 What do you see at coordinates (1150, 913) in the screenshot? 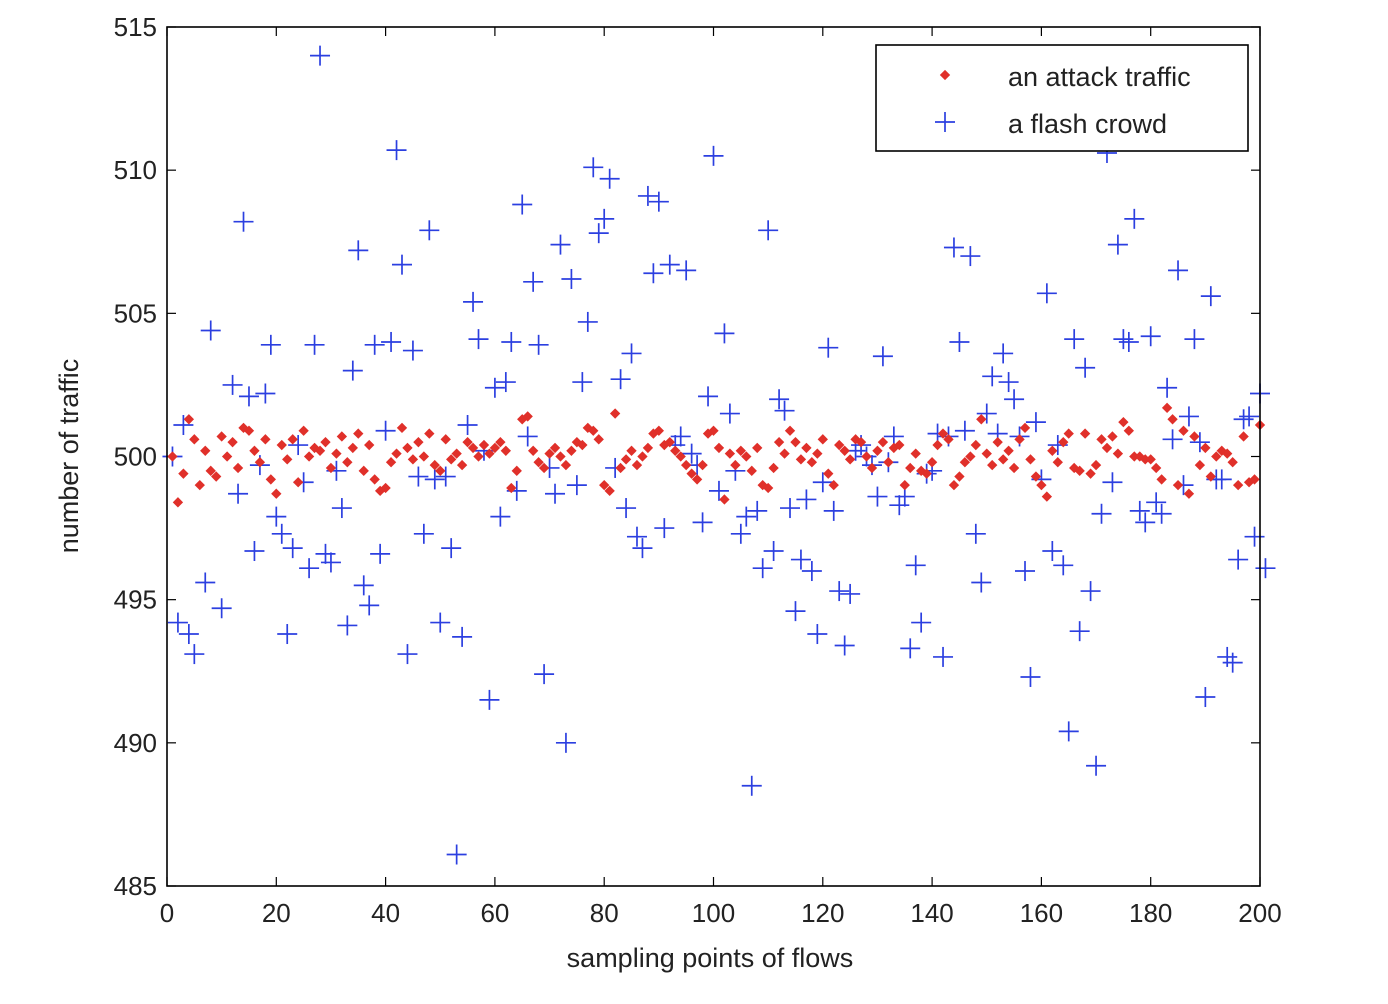
I see `x-tick-label: 180` at bounding box center [1150, 913].